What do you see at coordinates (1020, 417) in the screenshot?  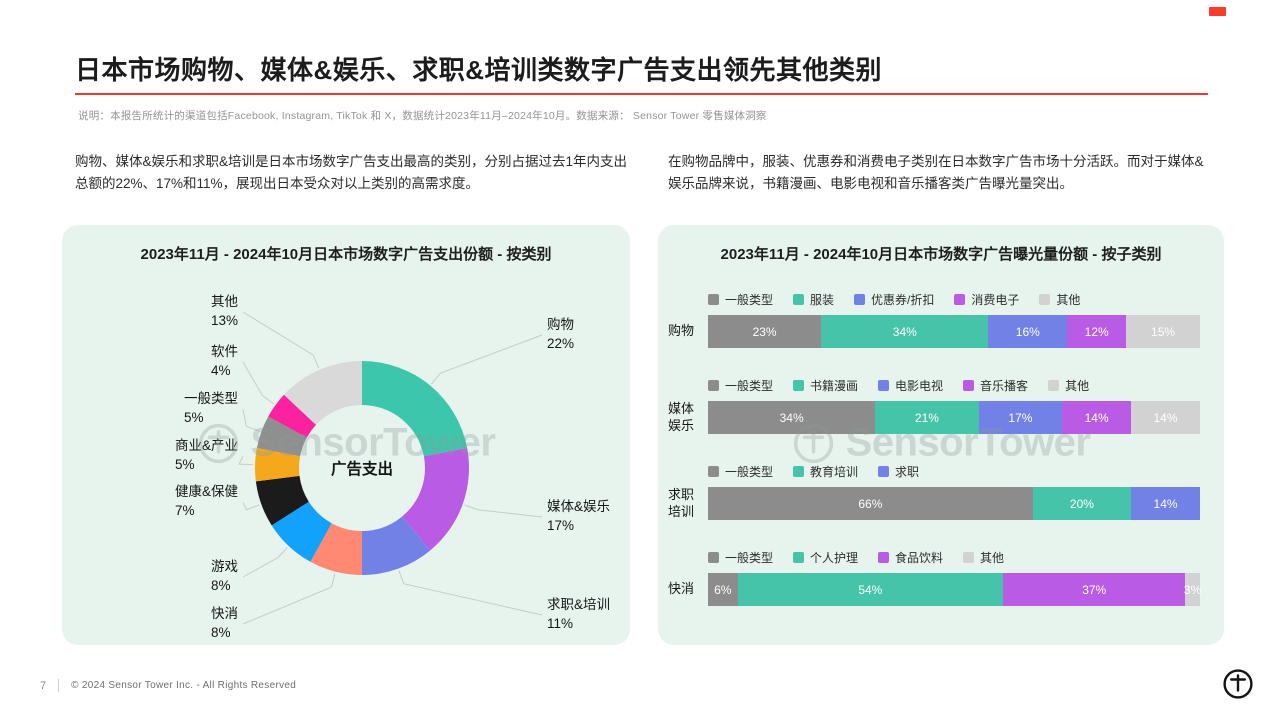 I see `bar-segment: 17%` at bounding box center [1020, 417].